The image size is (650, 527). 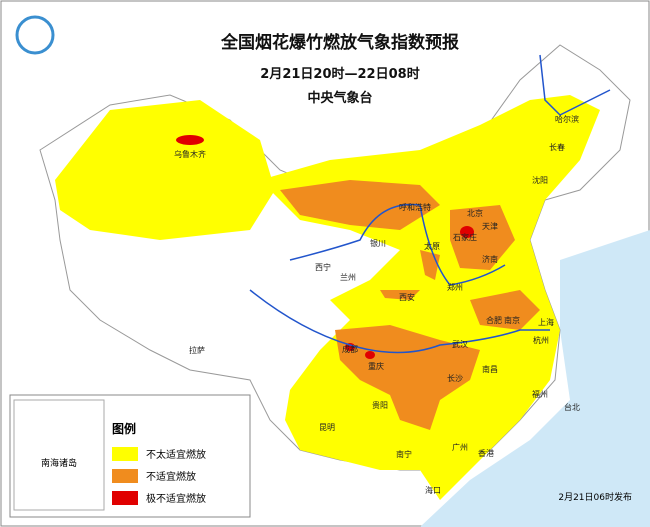 I want to click on city-label: 广州, so click(x=460, y=447).